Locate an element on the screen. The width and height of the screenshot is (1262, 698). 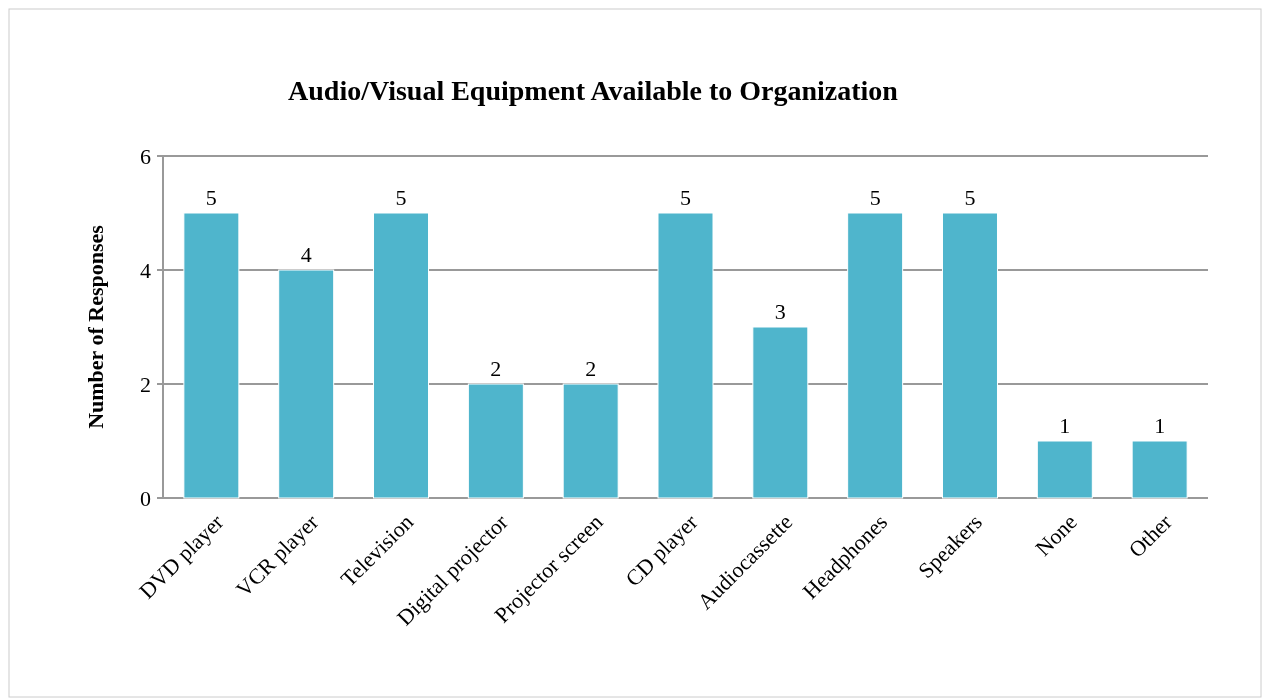
data-label: 3 is located at coordinates (780, 311).